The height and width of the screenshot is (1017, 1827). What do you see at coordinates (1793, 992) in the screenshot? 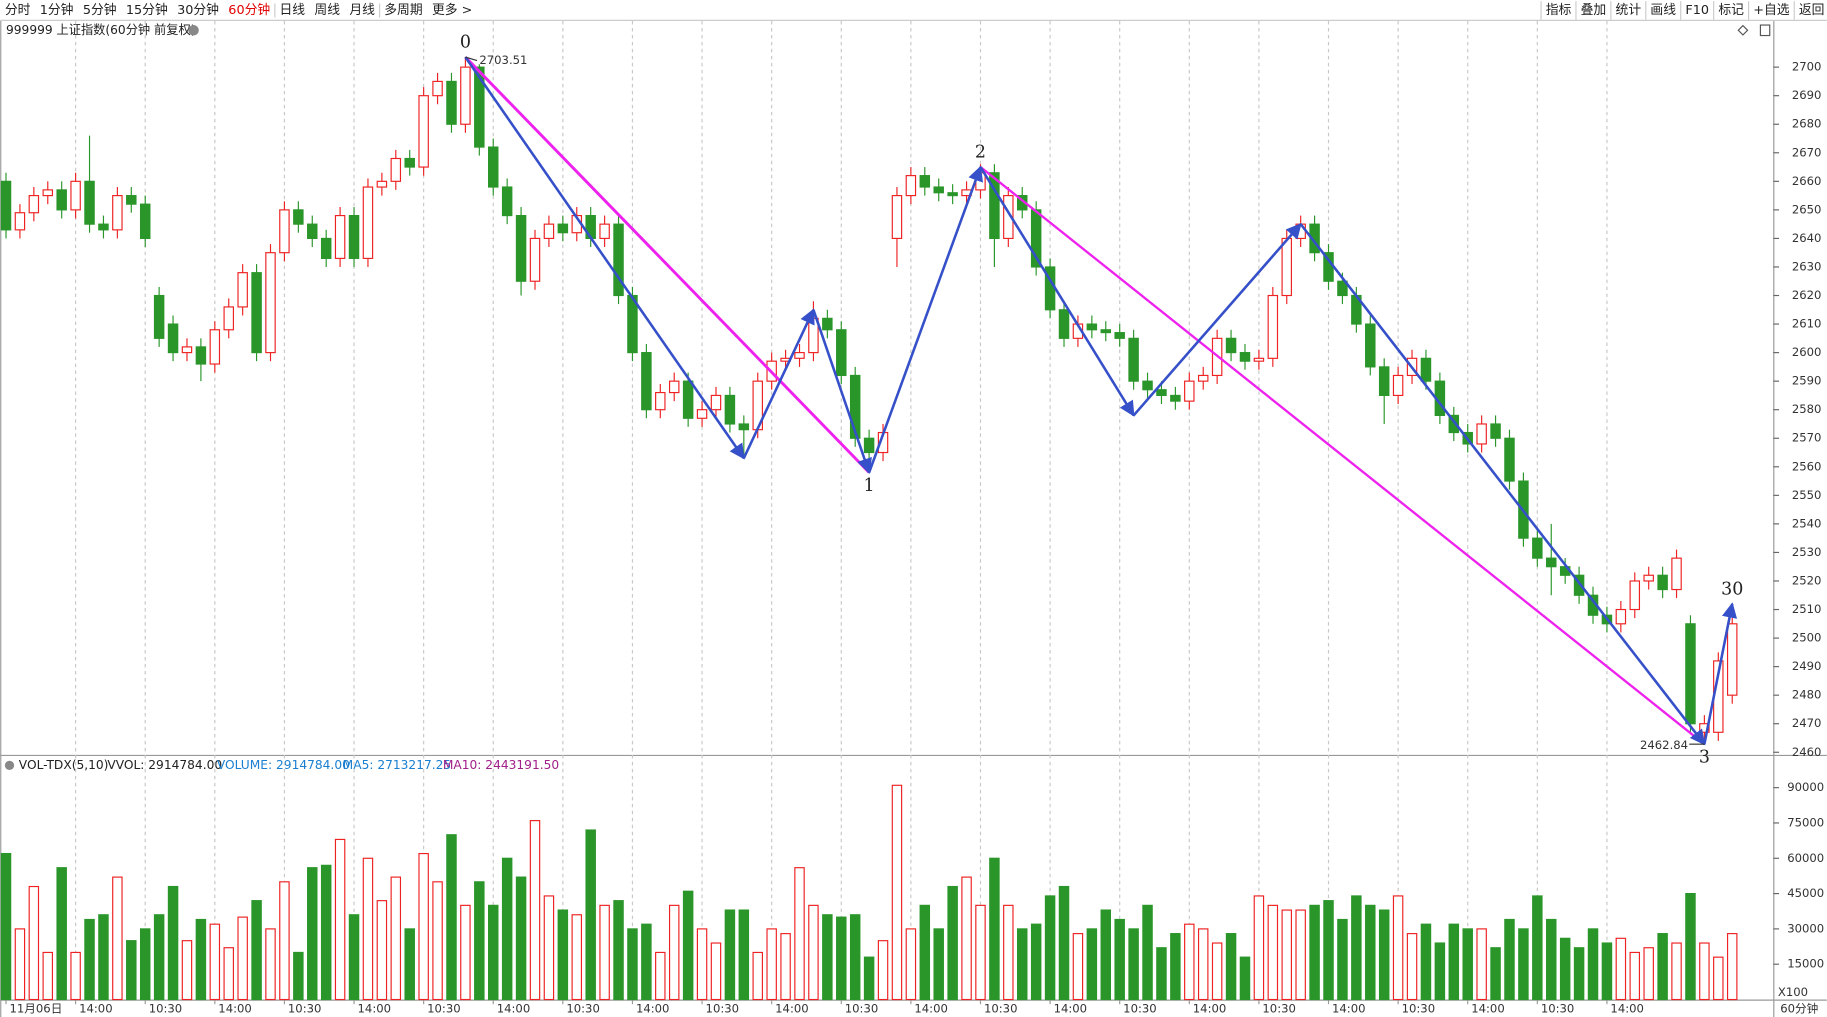
I see `volume-unit: X100` at bounding box center [1793, 992].